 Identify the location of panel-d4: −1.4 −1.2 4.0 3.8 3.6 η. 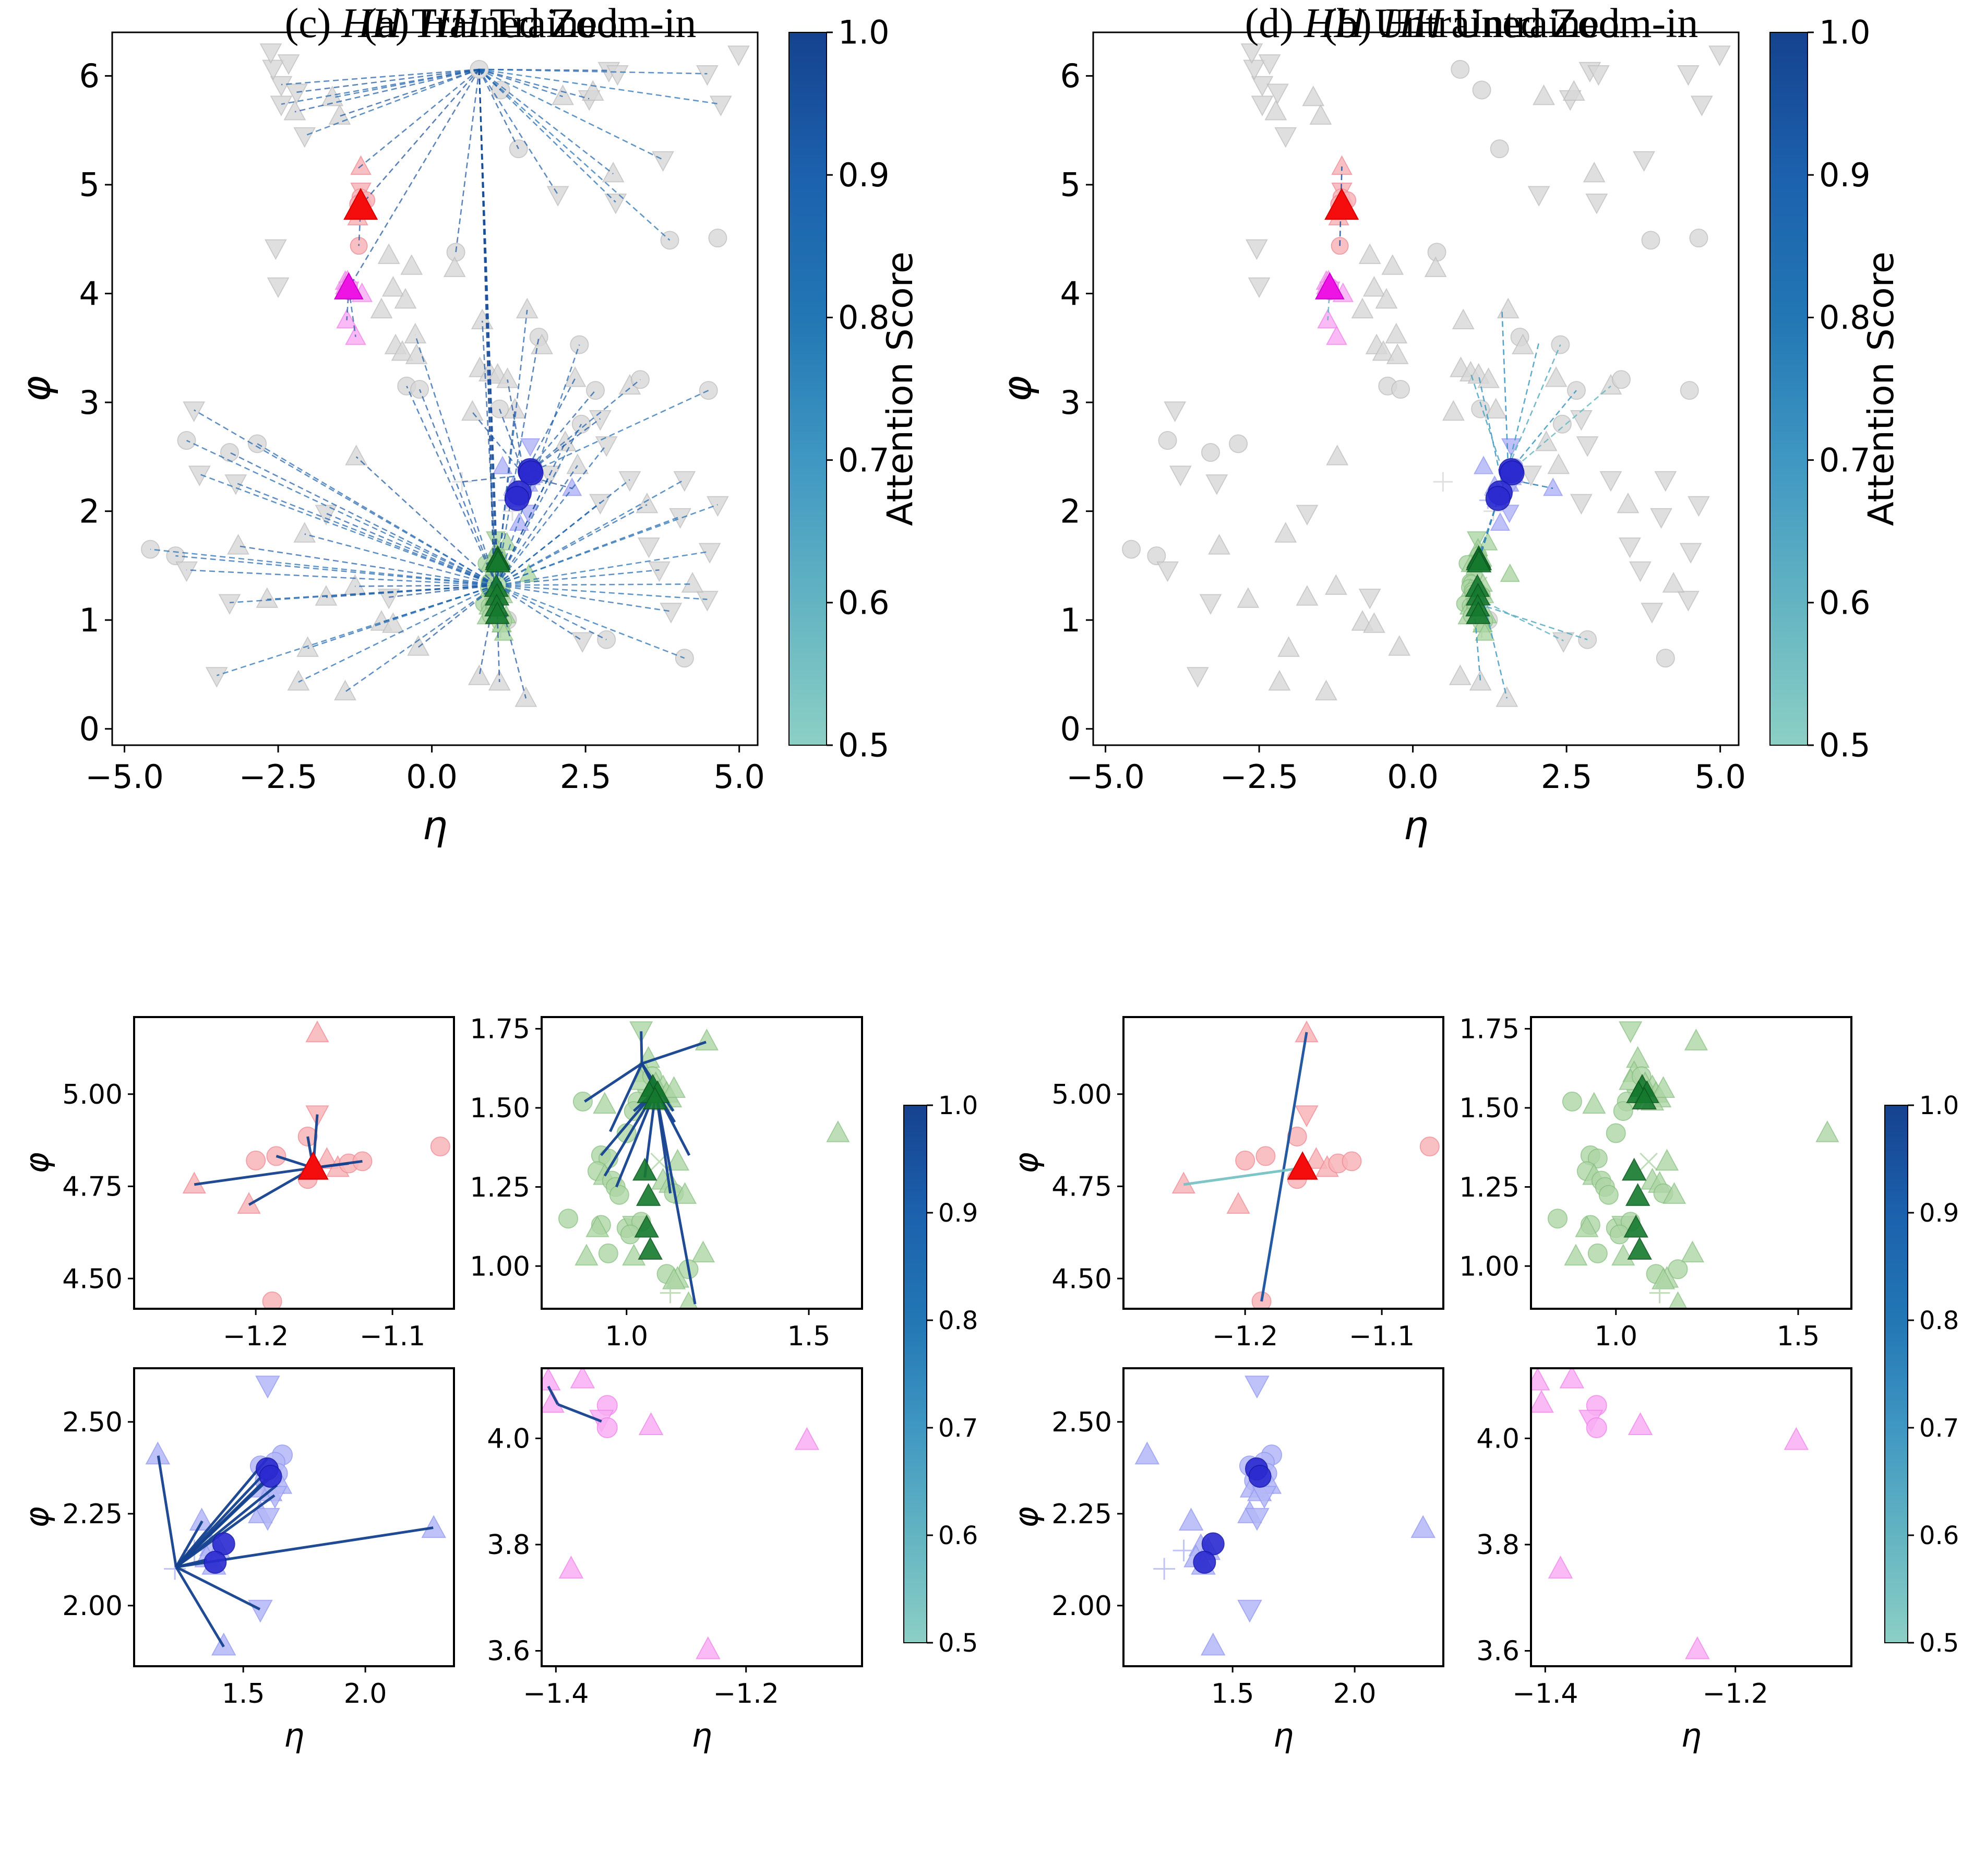
(1664, 1560).